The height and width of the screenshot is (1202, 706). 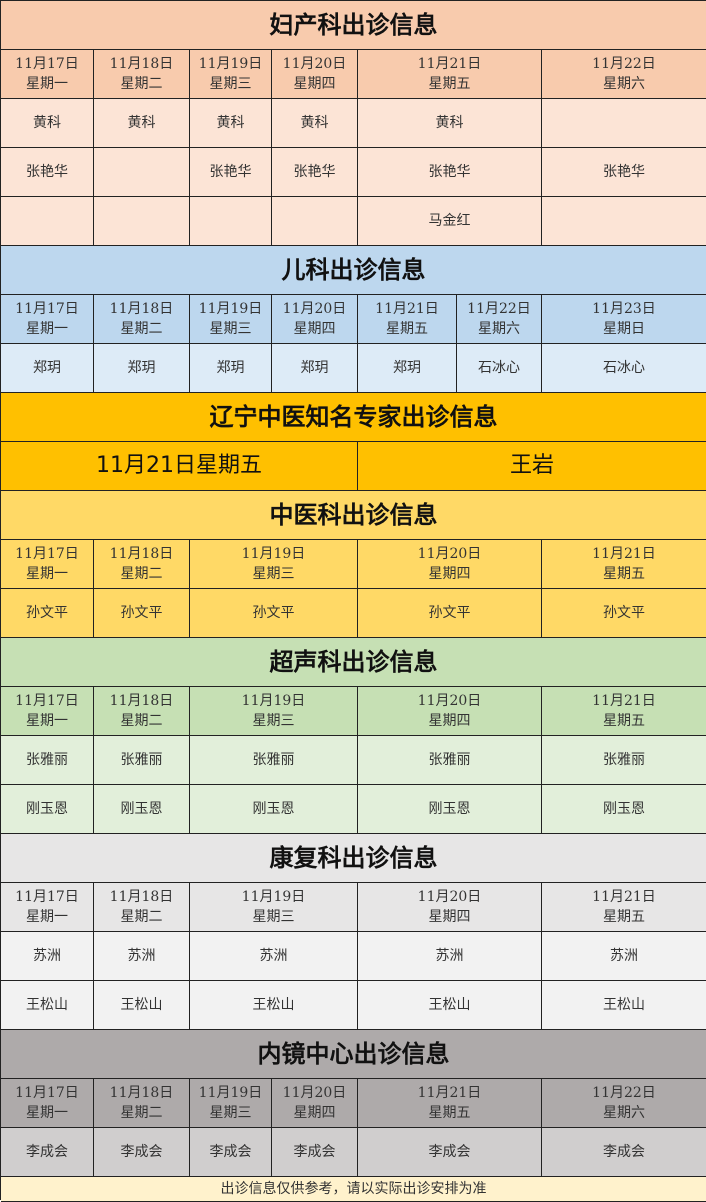 I want to click on section-title: 妇产科出诊信息, so click(x=353, y=25).